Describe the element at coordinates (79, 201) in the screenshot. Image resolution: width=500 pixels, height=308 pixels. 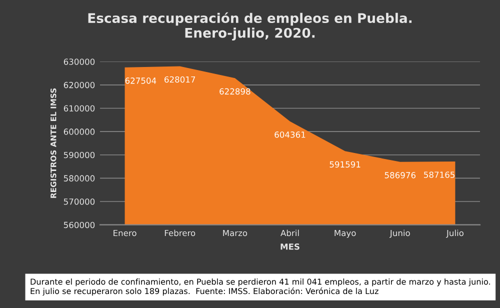
I see `y-tick-label: 570000` at that location.